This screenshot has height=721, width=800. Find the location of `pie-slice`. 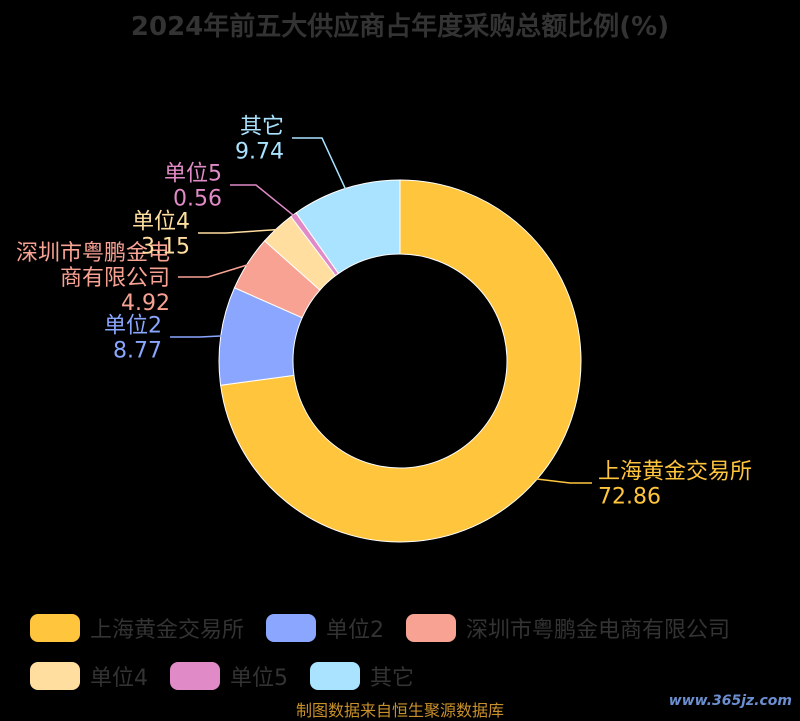

pie-slice is located at coordinates (348, 227).